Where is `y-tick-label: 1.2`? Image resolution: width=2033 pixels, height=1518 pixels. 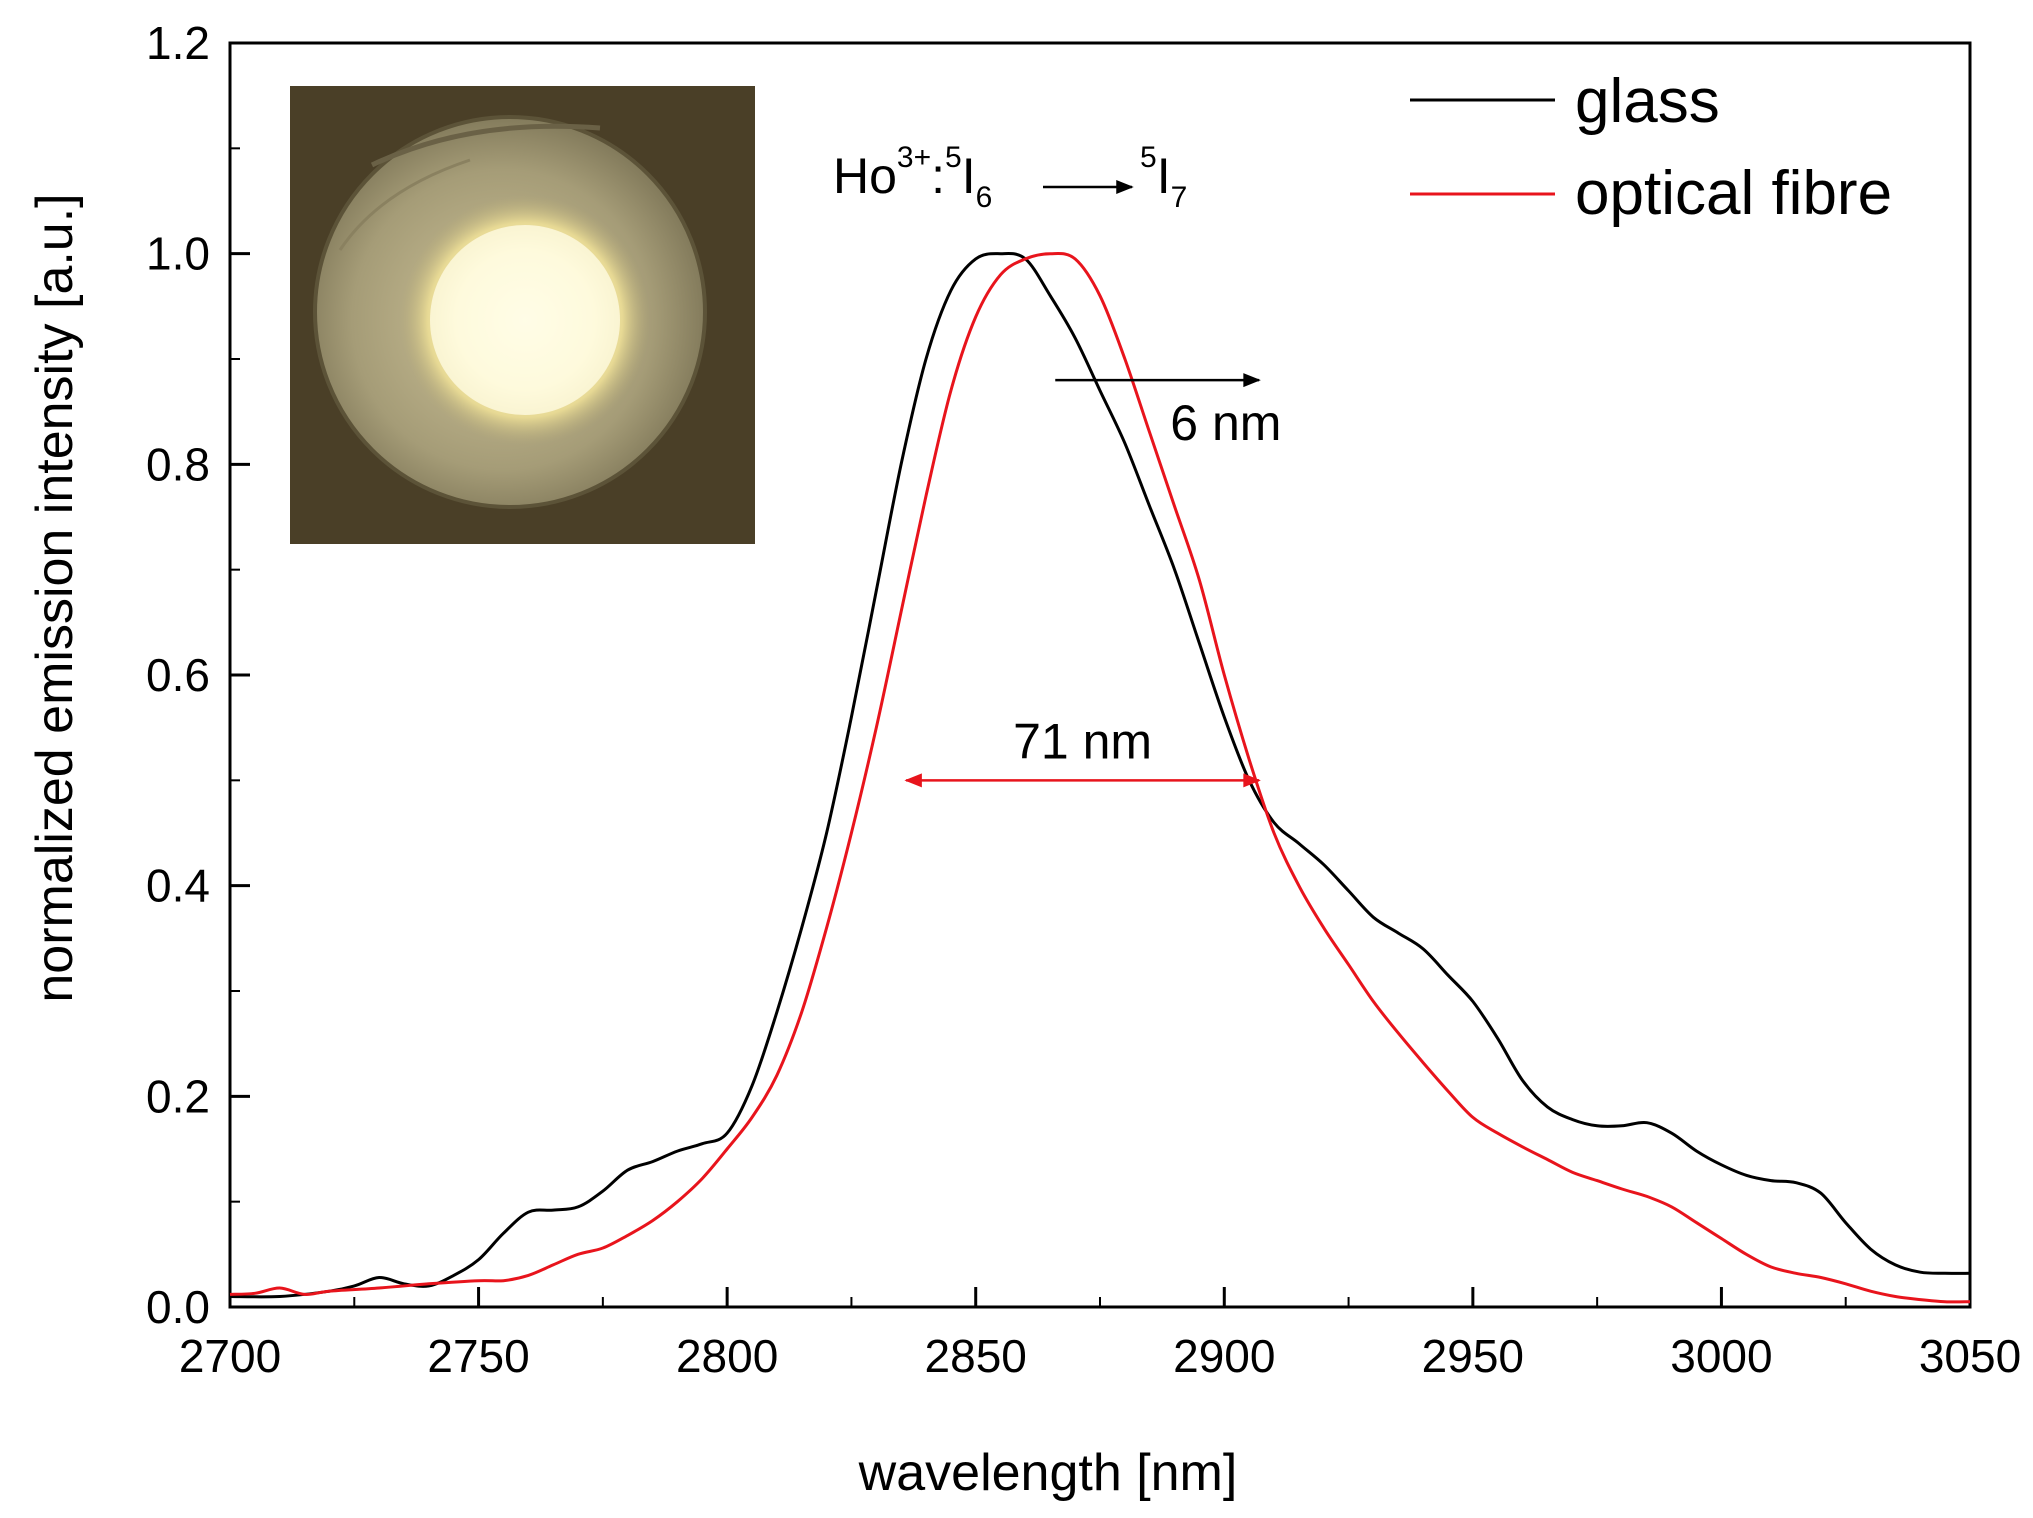
y-tick-label: 1.2 is located at coordinates (178, 43).